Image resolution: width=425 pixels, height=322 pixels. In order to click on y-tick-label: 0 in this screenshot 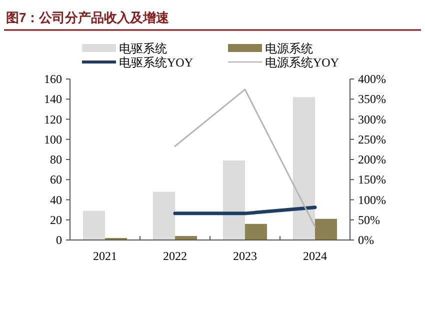, I will do `click(59, 240)`.